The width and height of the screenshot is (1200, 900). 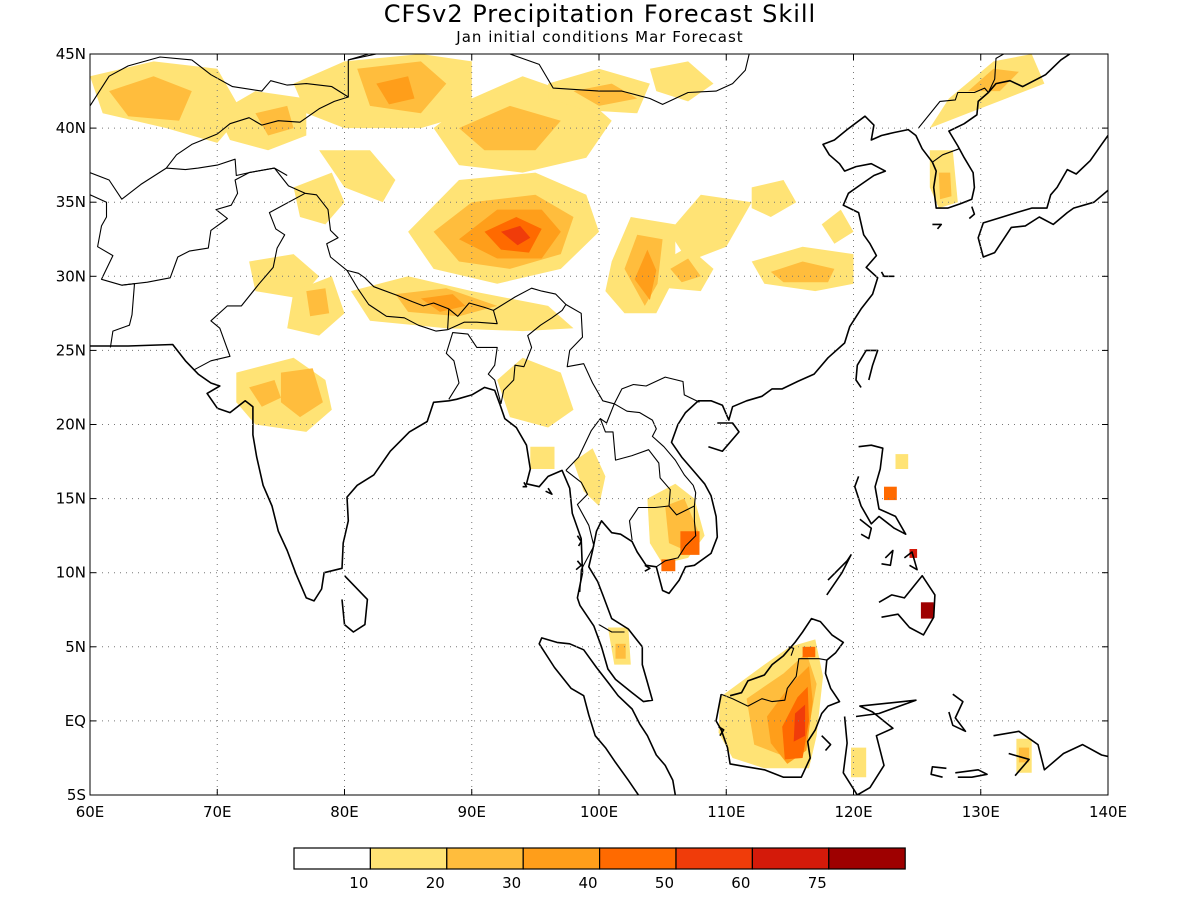 What do you see at coordinates (75, 647) in the screenshot?
I see `lat-tick-label: 5N` at bounding box center [75, 647].